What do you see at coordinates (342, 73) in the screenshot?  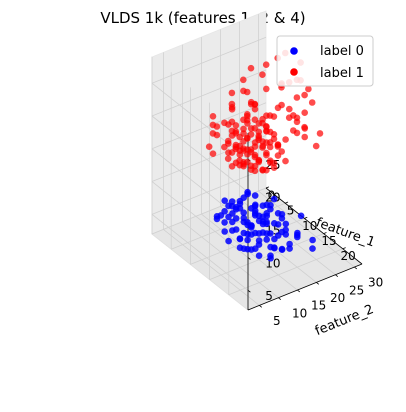 I see `legend-label-1: label 1` at bounding box center [342, 73].